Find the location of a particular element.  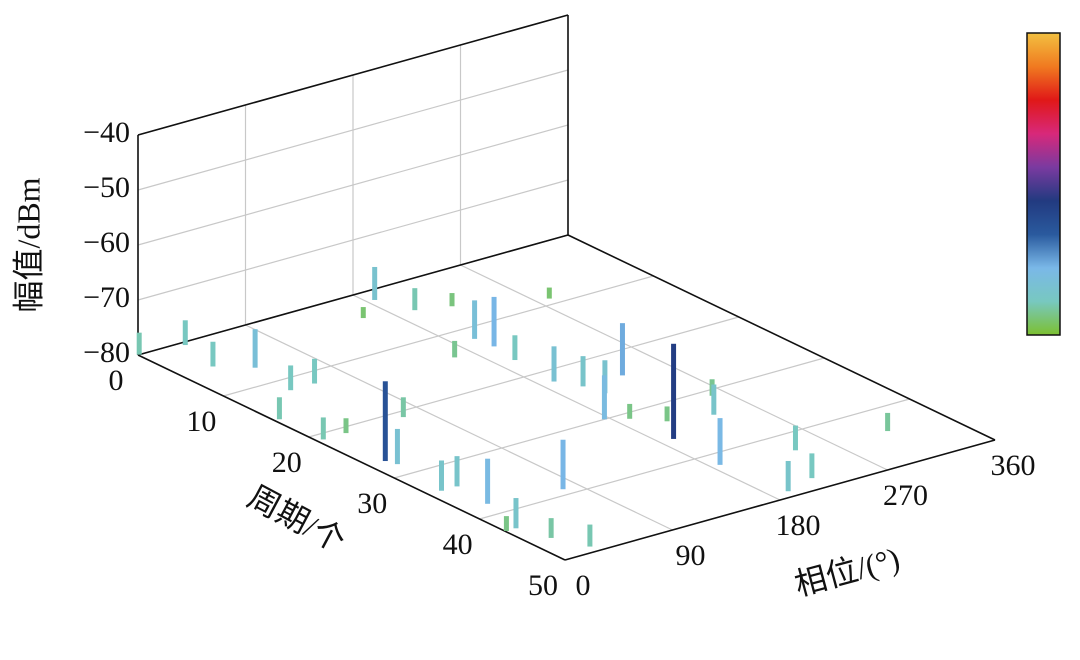

x-tick-label: 360 is located at coordinates (1013, 465).